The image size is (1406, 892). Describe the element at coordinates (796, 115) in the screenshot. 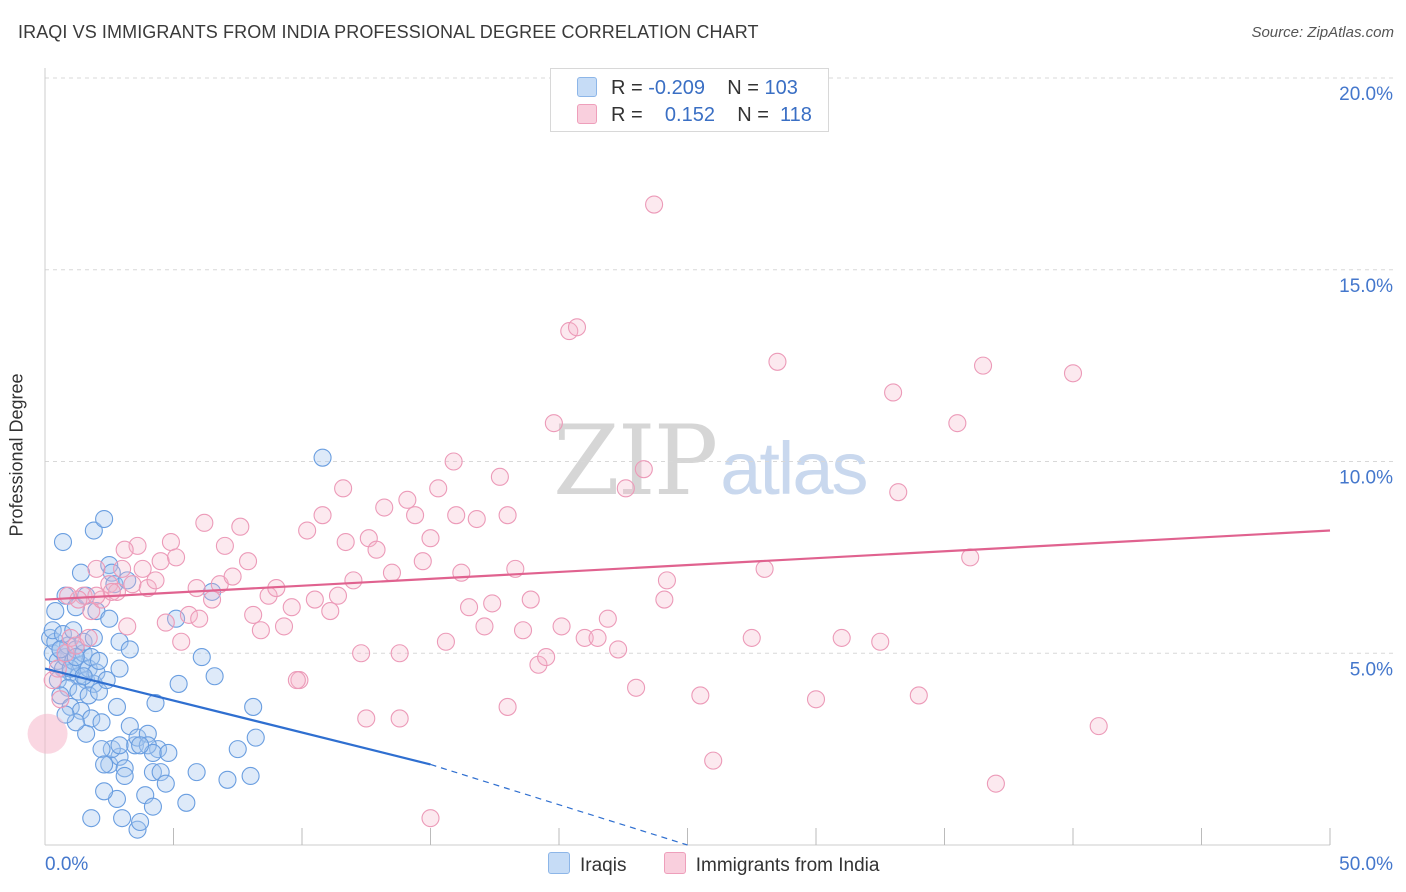

I see `legend-n-value: 118` at that location.